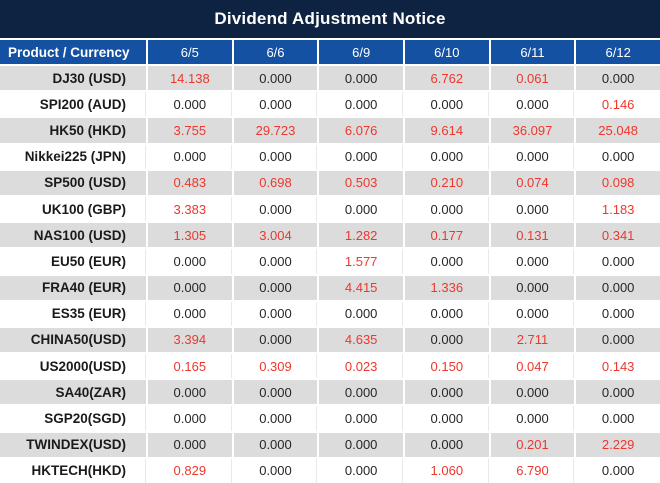 Image resolution: width=660 pixels, height=483 pixels. I want to click on product-cell: UK100 (GBP), so click(73, 209).